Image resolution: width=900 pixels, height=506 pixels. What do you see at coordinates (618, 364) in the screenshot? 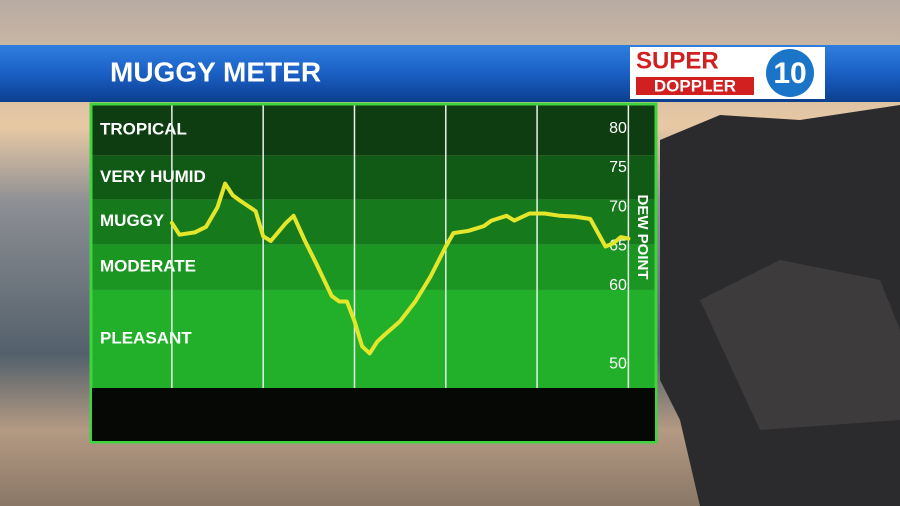
I see `y-tick-label: 50` at bounding box center [618, 364].